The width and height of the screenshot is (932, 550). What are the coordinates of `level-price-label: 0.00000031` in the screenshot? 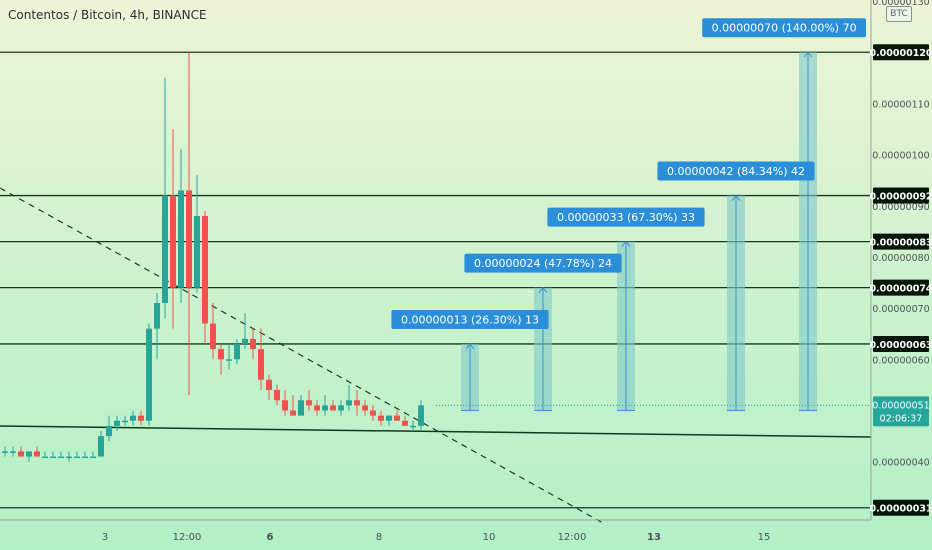 It's located at (900, 507).